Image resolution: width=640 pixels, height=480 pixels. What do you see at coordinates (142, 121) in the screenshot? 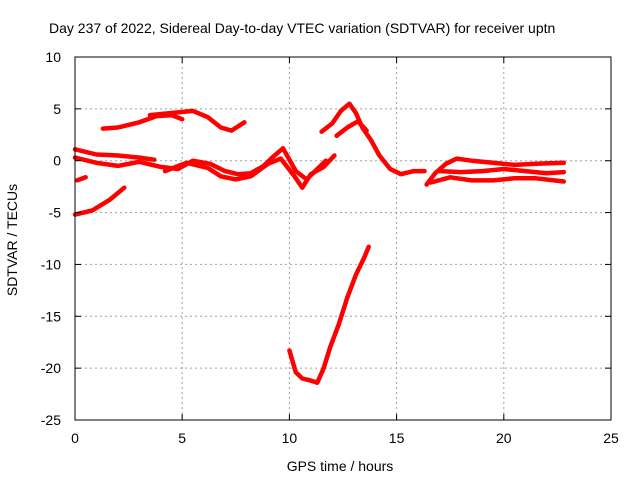
I see `data-series-track-a` at bounding box center [142, 121].